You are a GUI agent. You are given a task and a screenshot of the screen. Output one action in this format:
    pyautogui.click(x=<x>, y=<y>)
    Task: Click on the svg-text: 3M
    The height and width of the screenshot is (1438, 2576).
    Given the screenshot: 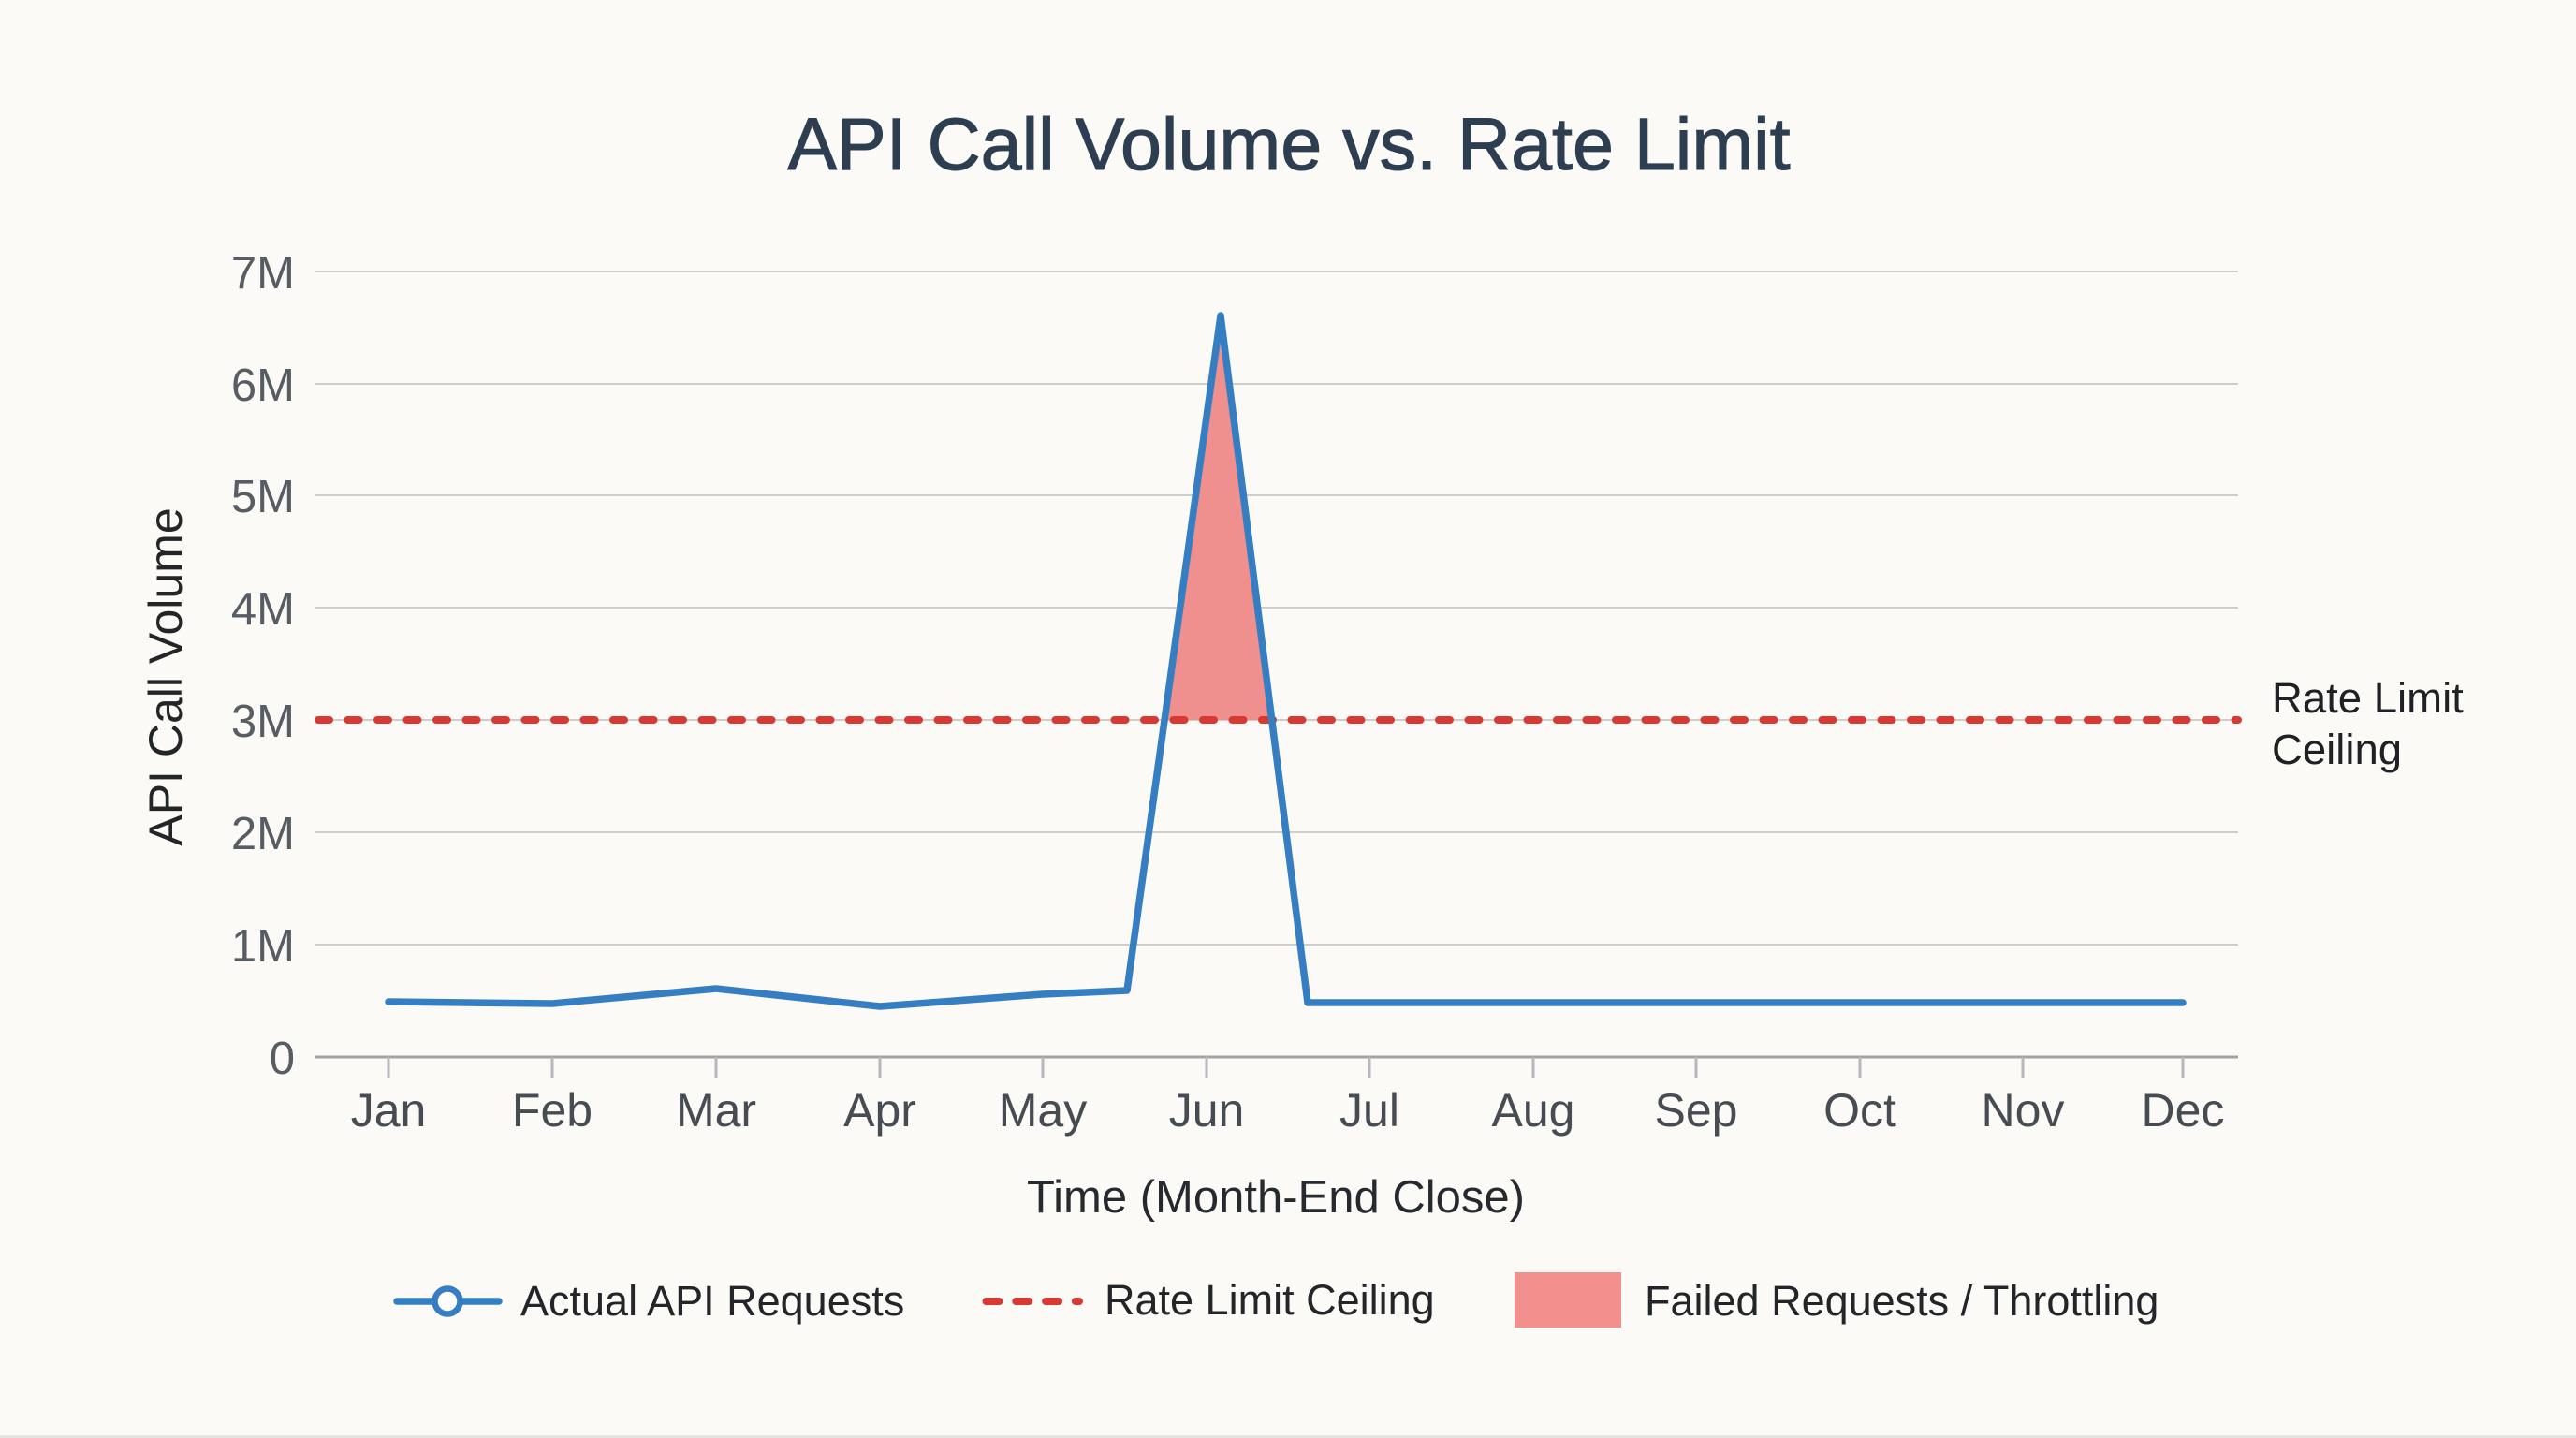 What is the action you would take?
    pyautogui.click(x=263, y=722)
    